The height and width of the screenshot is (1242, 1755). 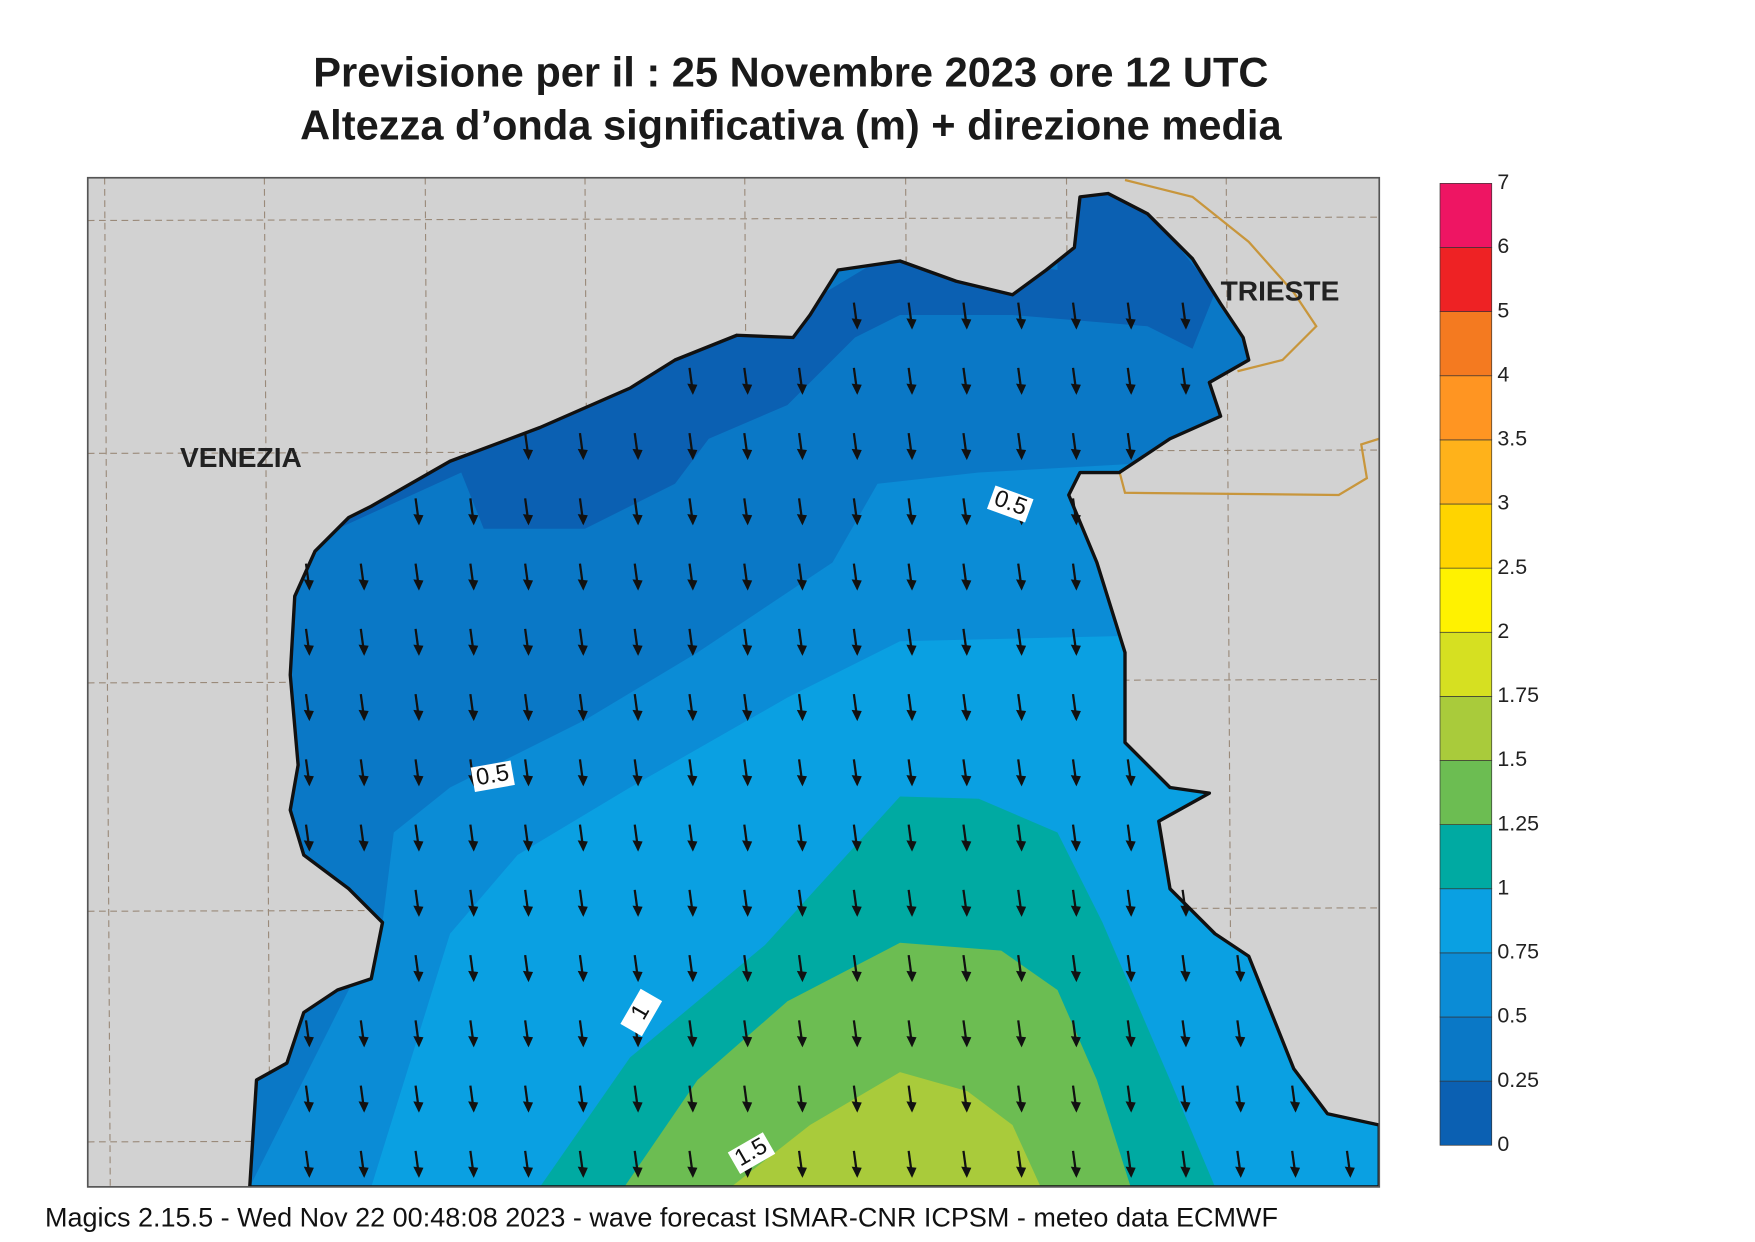 I want to click on contour-label-bg, so click(x=1010, y=504).